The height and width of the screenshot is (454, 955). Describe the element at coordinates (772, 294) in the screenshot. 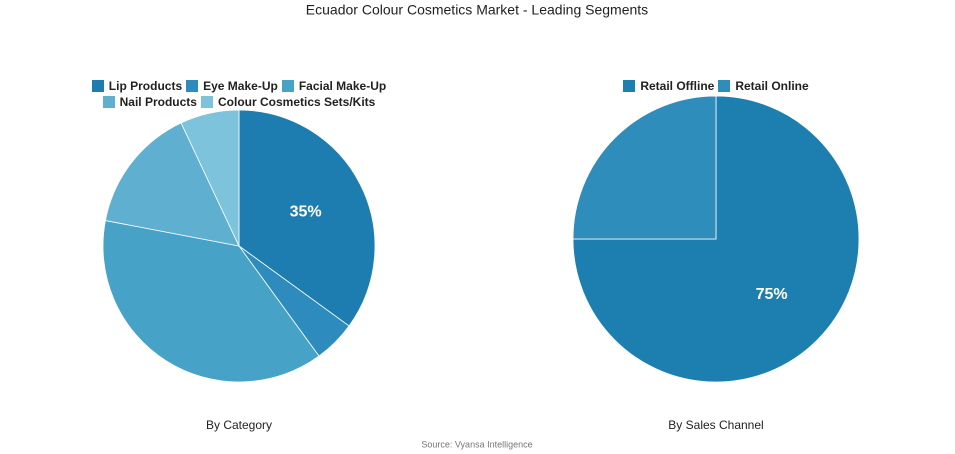

I see `data-label: 75%` at that location.